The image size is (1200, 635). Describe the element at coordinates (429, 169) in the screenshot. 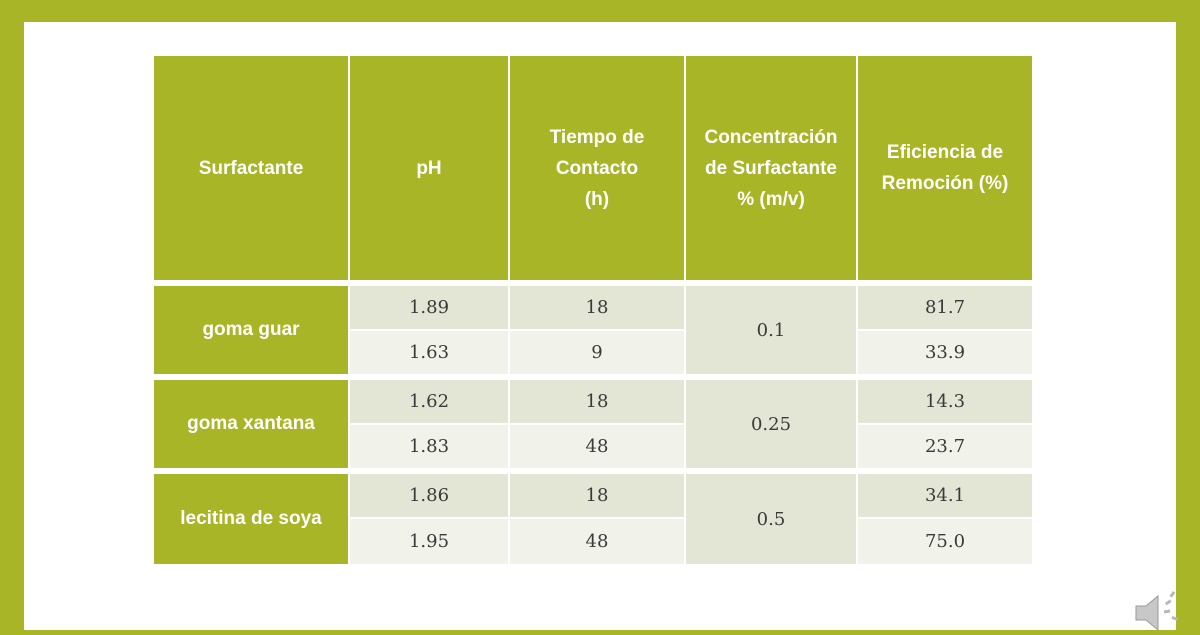

I see `header-ph: pH` at that location.